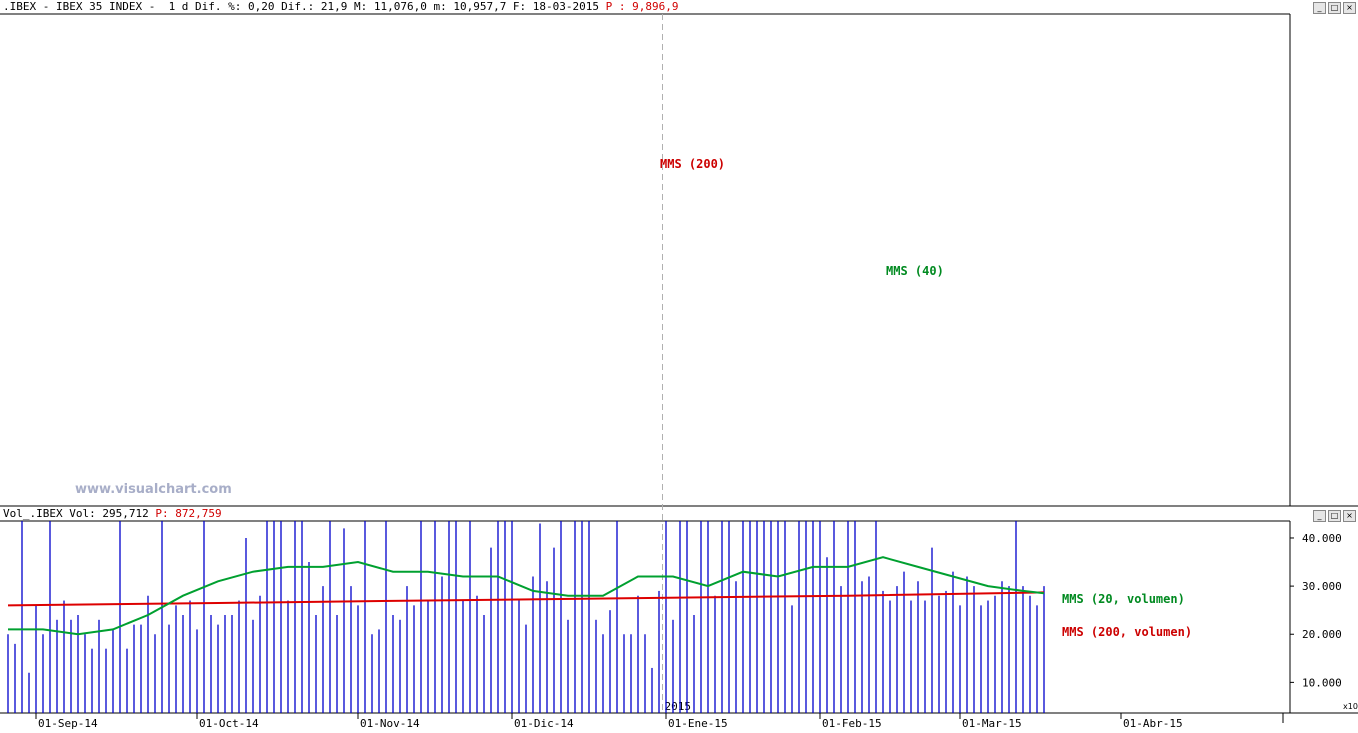 The height and width of the screenshot is (733, 1358). I want to click on price-header-p-label: P :, so click(619, 6).